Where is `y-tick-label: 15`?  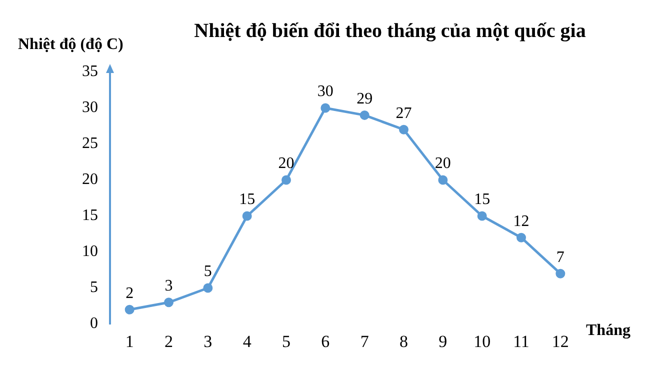
y-tick-label: 15 is located at coordinates (90, 215).